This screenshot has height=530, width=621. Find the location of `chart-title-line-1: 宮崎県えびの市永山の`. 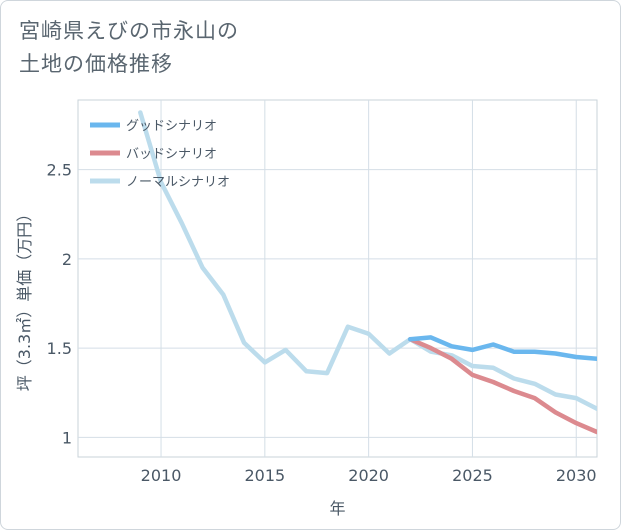

chart-title-line-1: 宮崎県えびの市永山の is located at coordinates (129, 31).